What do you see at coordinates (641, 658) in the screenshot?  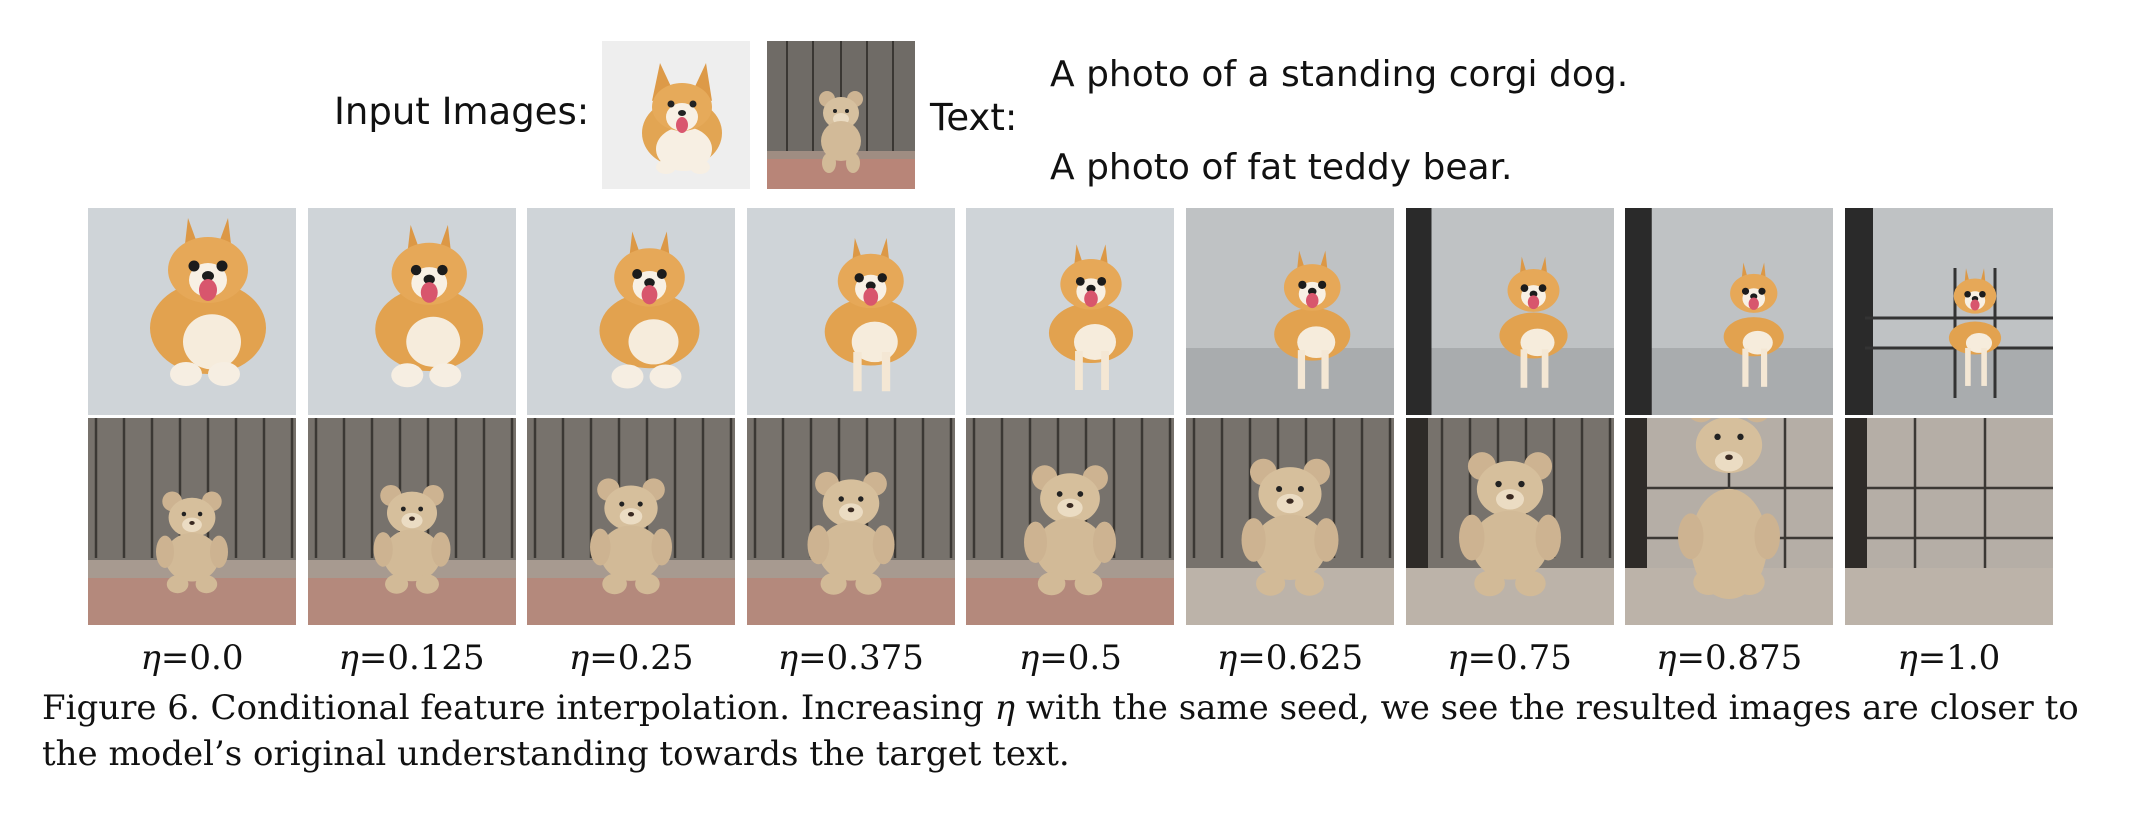 I see `eta-value: =0.25` at bounding box center [641, 658].